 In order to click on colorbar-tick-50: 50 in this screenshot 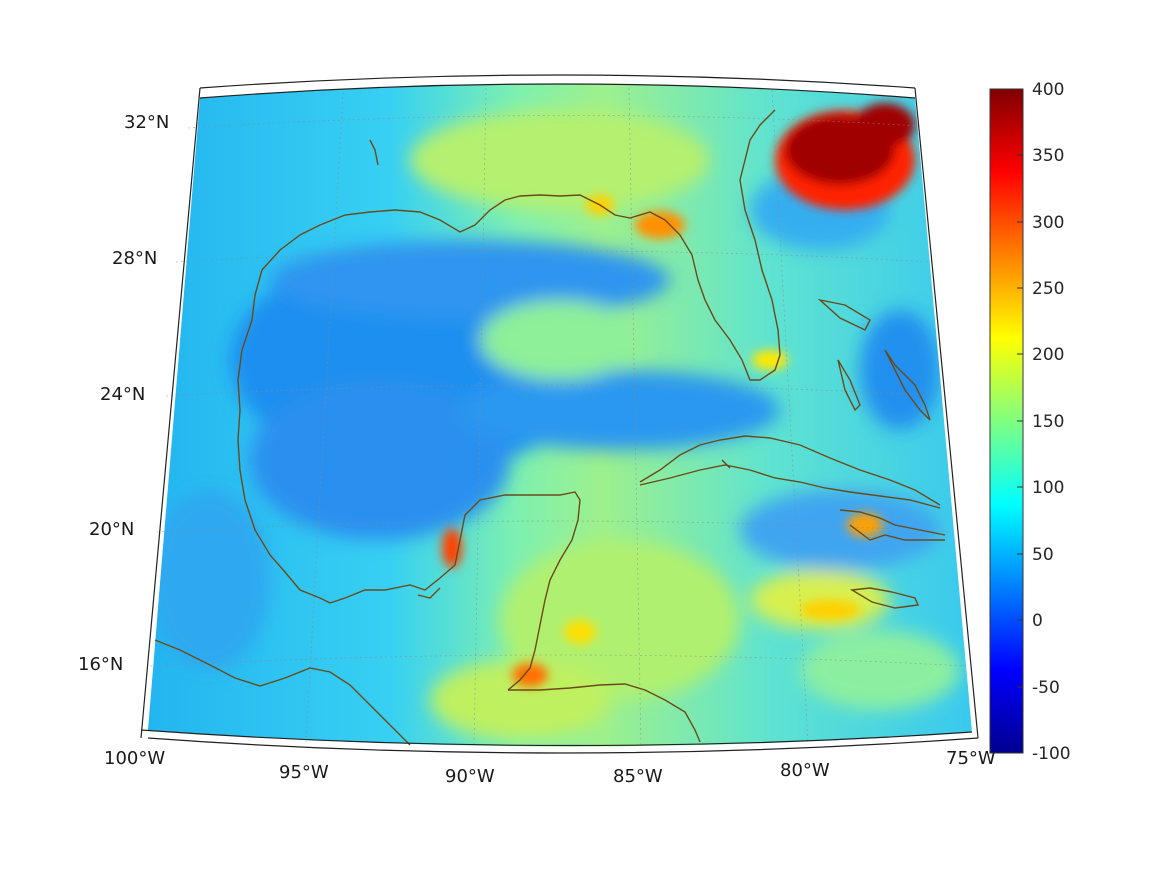, I will do `click(1043, 555)`.